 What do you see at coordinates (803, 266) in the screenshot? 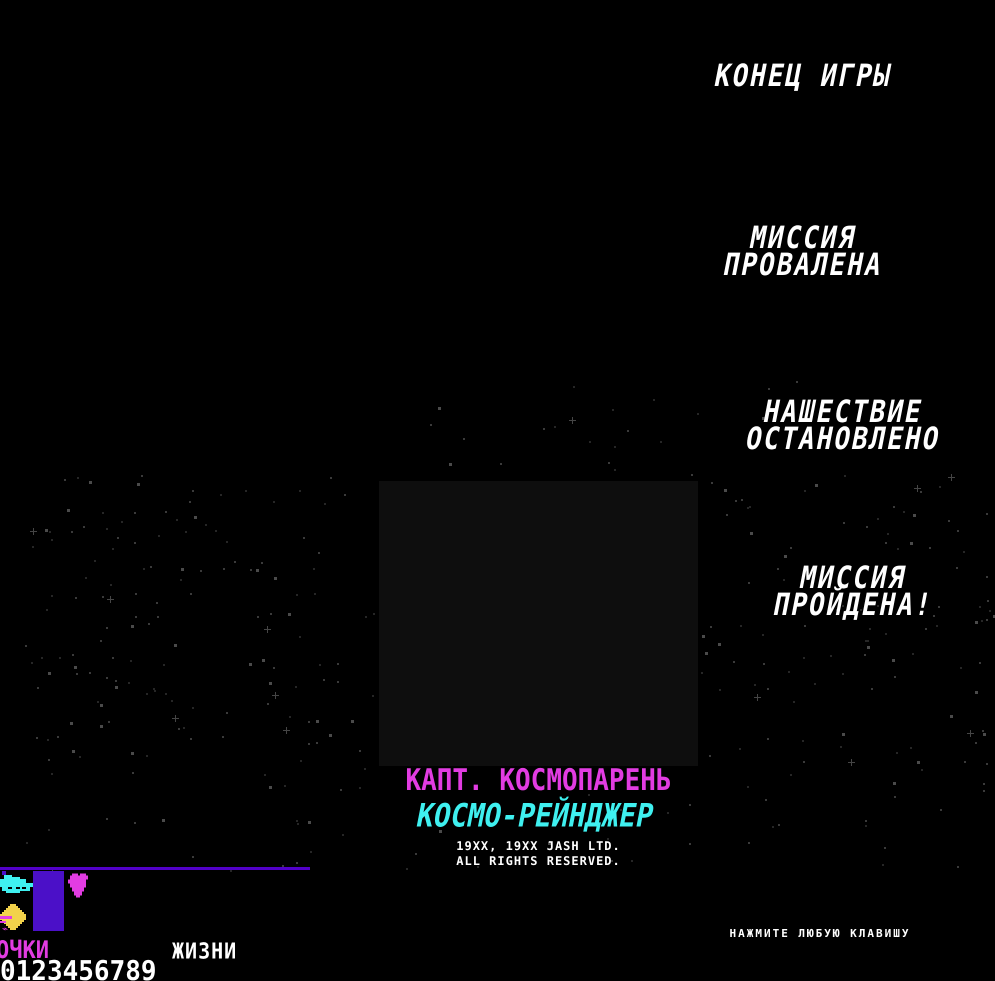
I see `banner-mission-failed-line-2: ПРОВАЛЕНА` at bounding box center [803, 266].